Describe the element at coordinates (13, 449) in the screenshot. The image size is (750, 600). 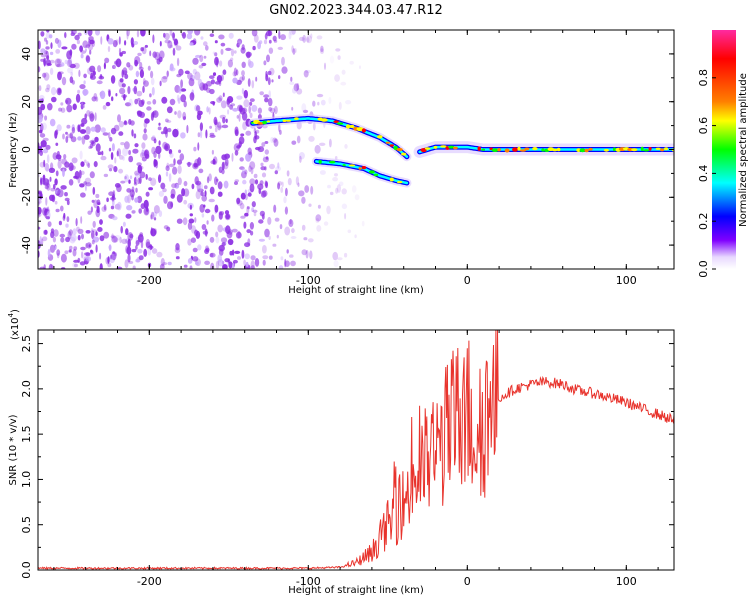
I see `snr-ylabel: SNR (10 * v/v)` at that location.